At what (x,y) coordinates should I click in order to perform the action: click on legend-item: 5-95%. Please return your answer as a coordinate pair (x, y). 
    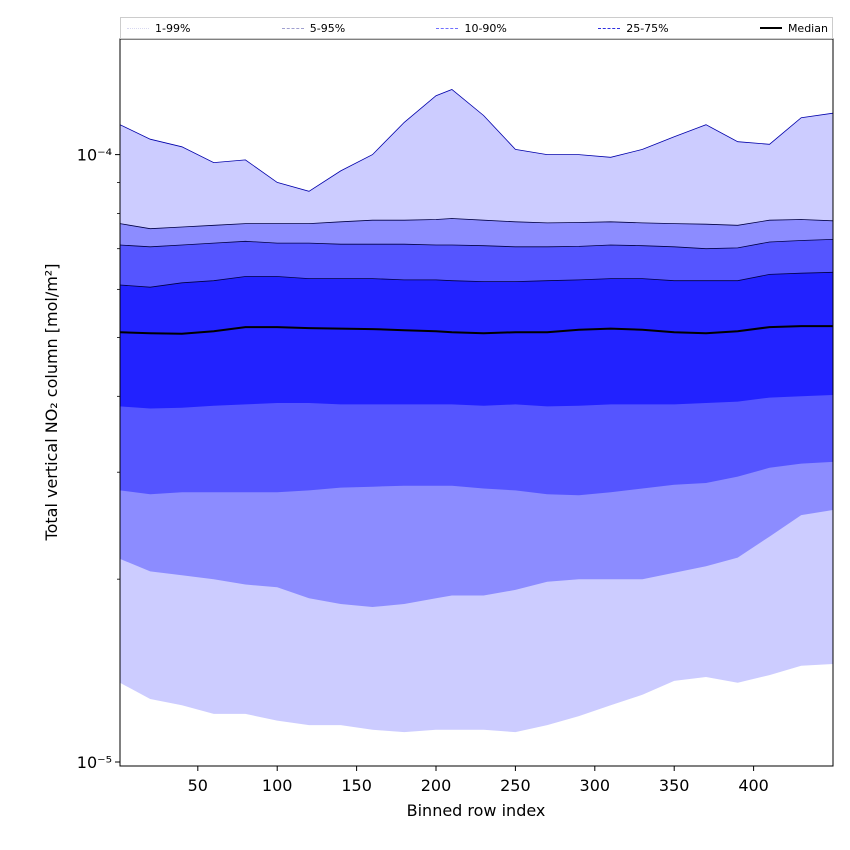
    Looking at the image, I should click on (313, 28).